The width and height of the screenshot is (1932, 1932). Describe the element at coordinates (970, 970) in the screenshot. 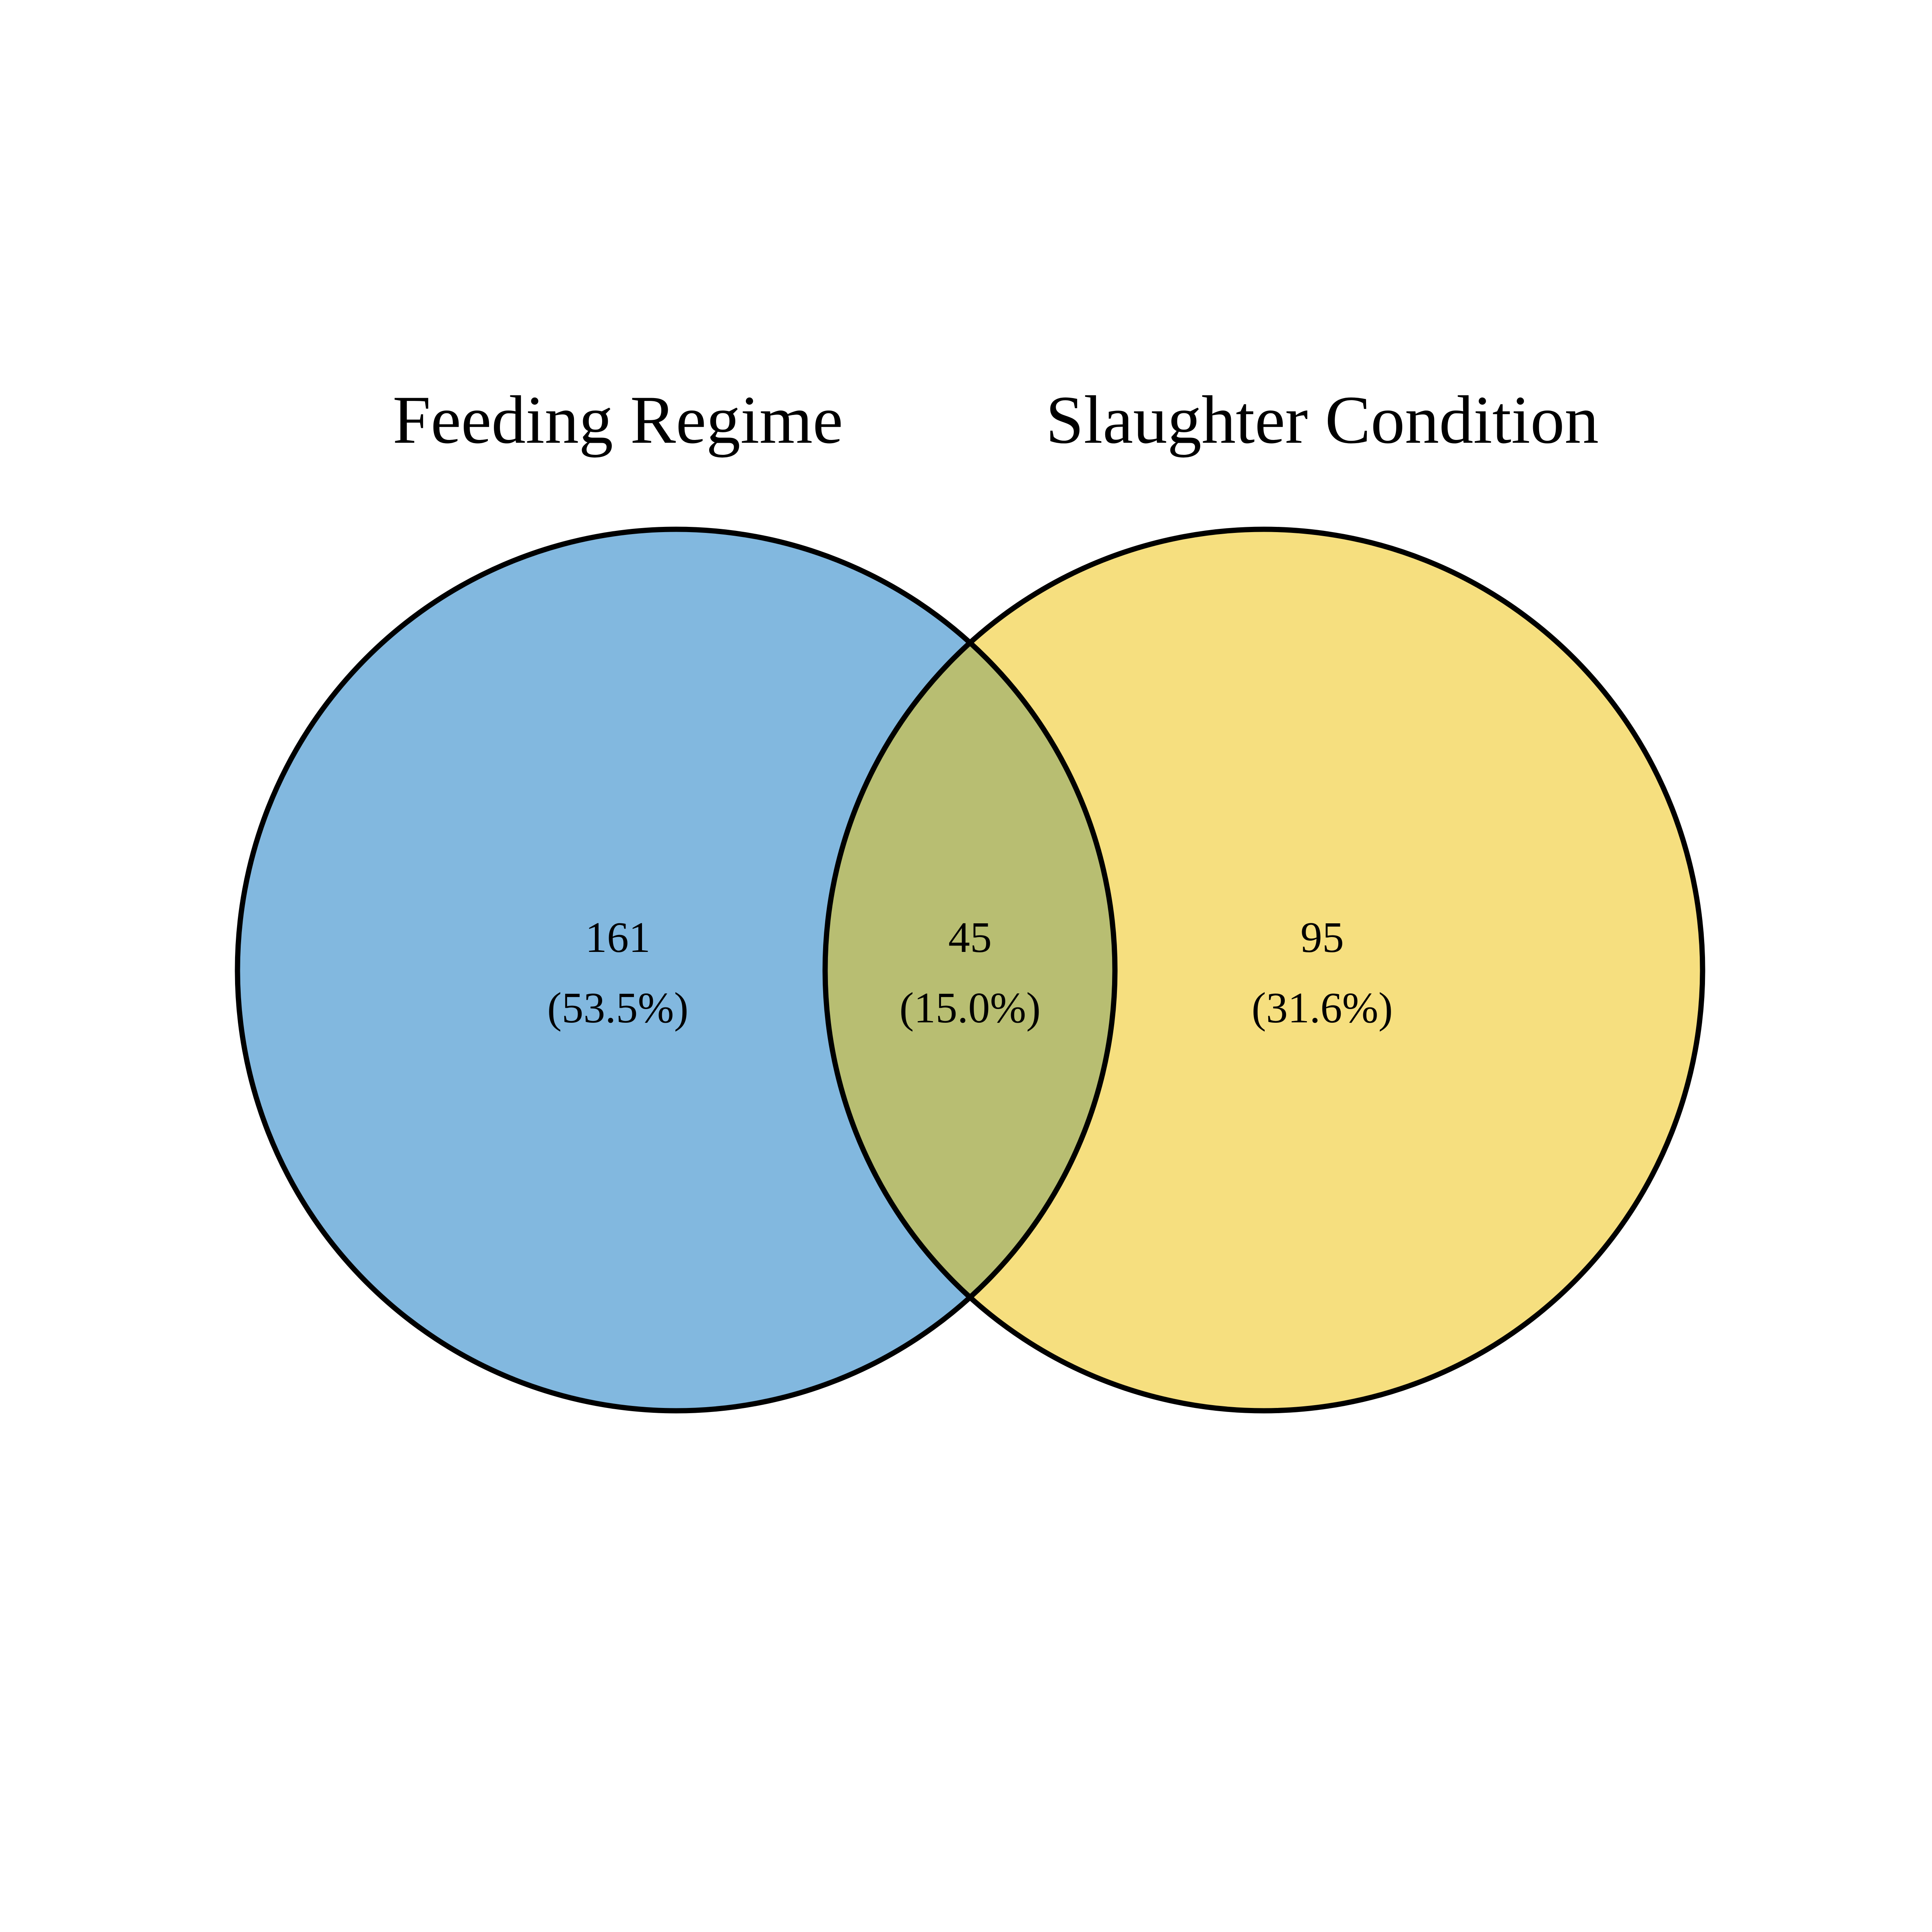

I see `overlap-region` at that location.